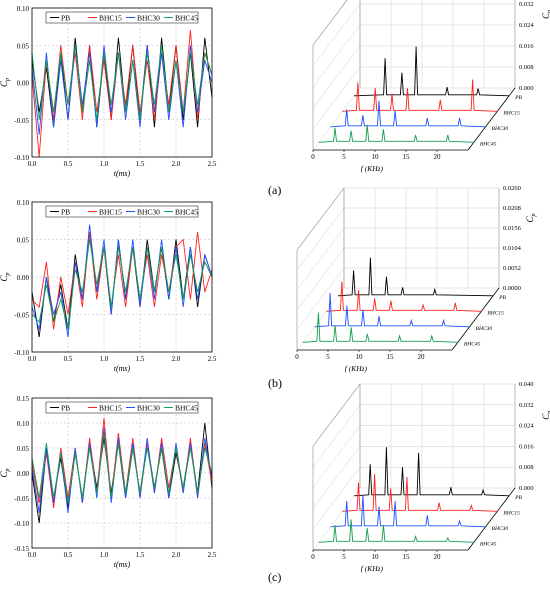  Describe the element at coordinates (488, 543) in the screenshot. I see `depth-label: BHC45` at that location.